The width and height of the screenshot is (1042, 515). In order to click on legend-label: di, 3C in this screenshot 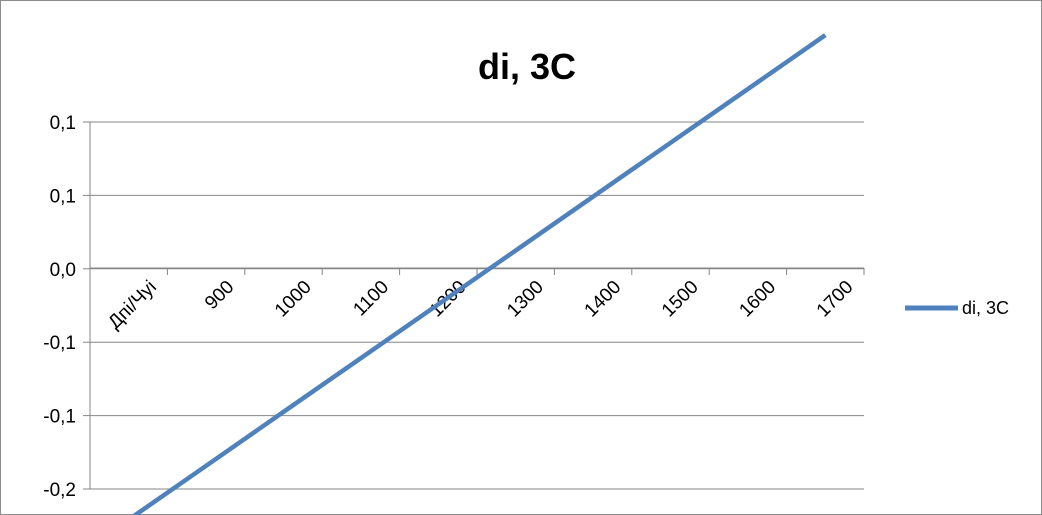, I will do `click(985, 308)`.